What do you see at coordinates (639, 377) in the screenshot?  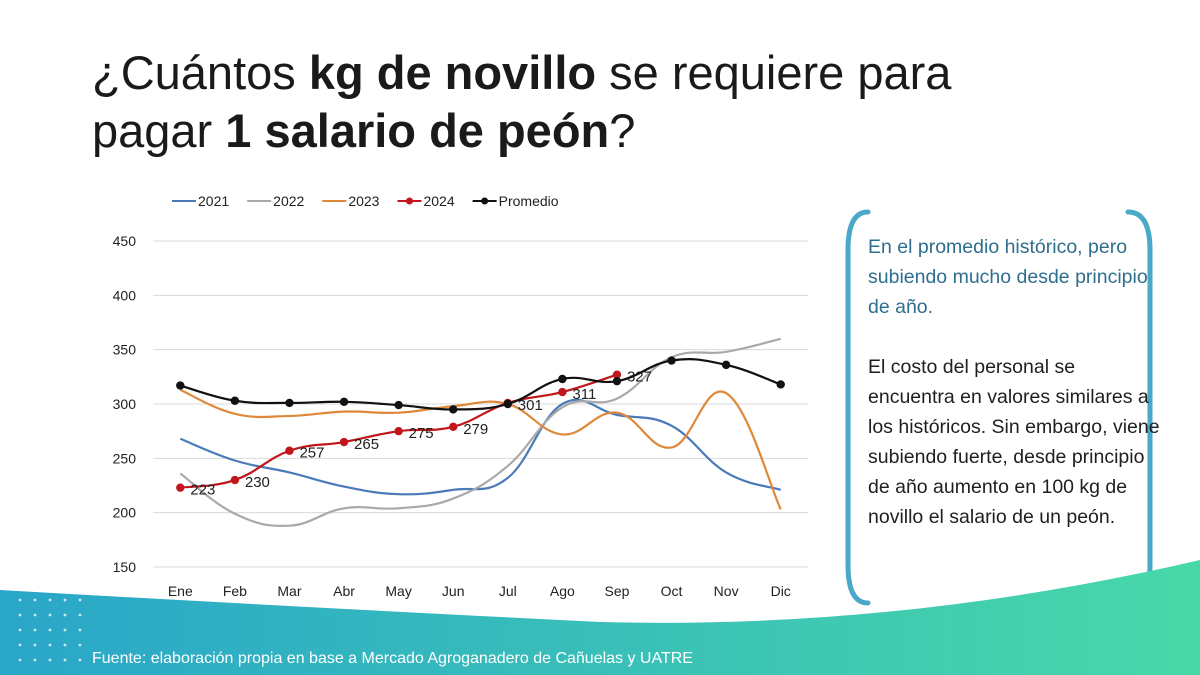 I see `data-label-2024: 327` at bounding box center [639, 377].